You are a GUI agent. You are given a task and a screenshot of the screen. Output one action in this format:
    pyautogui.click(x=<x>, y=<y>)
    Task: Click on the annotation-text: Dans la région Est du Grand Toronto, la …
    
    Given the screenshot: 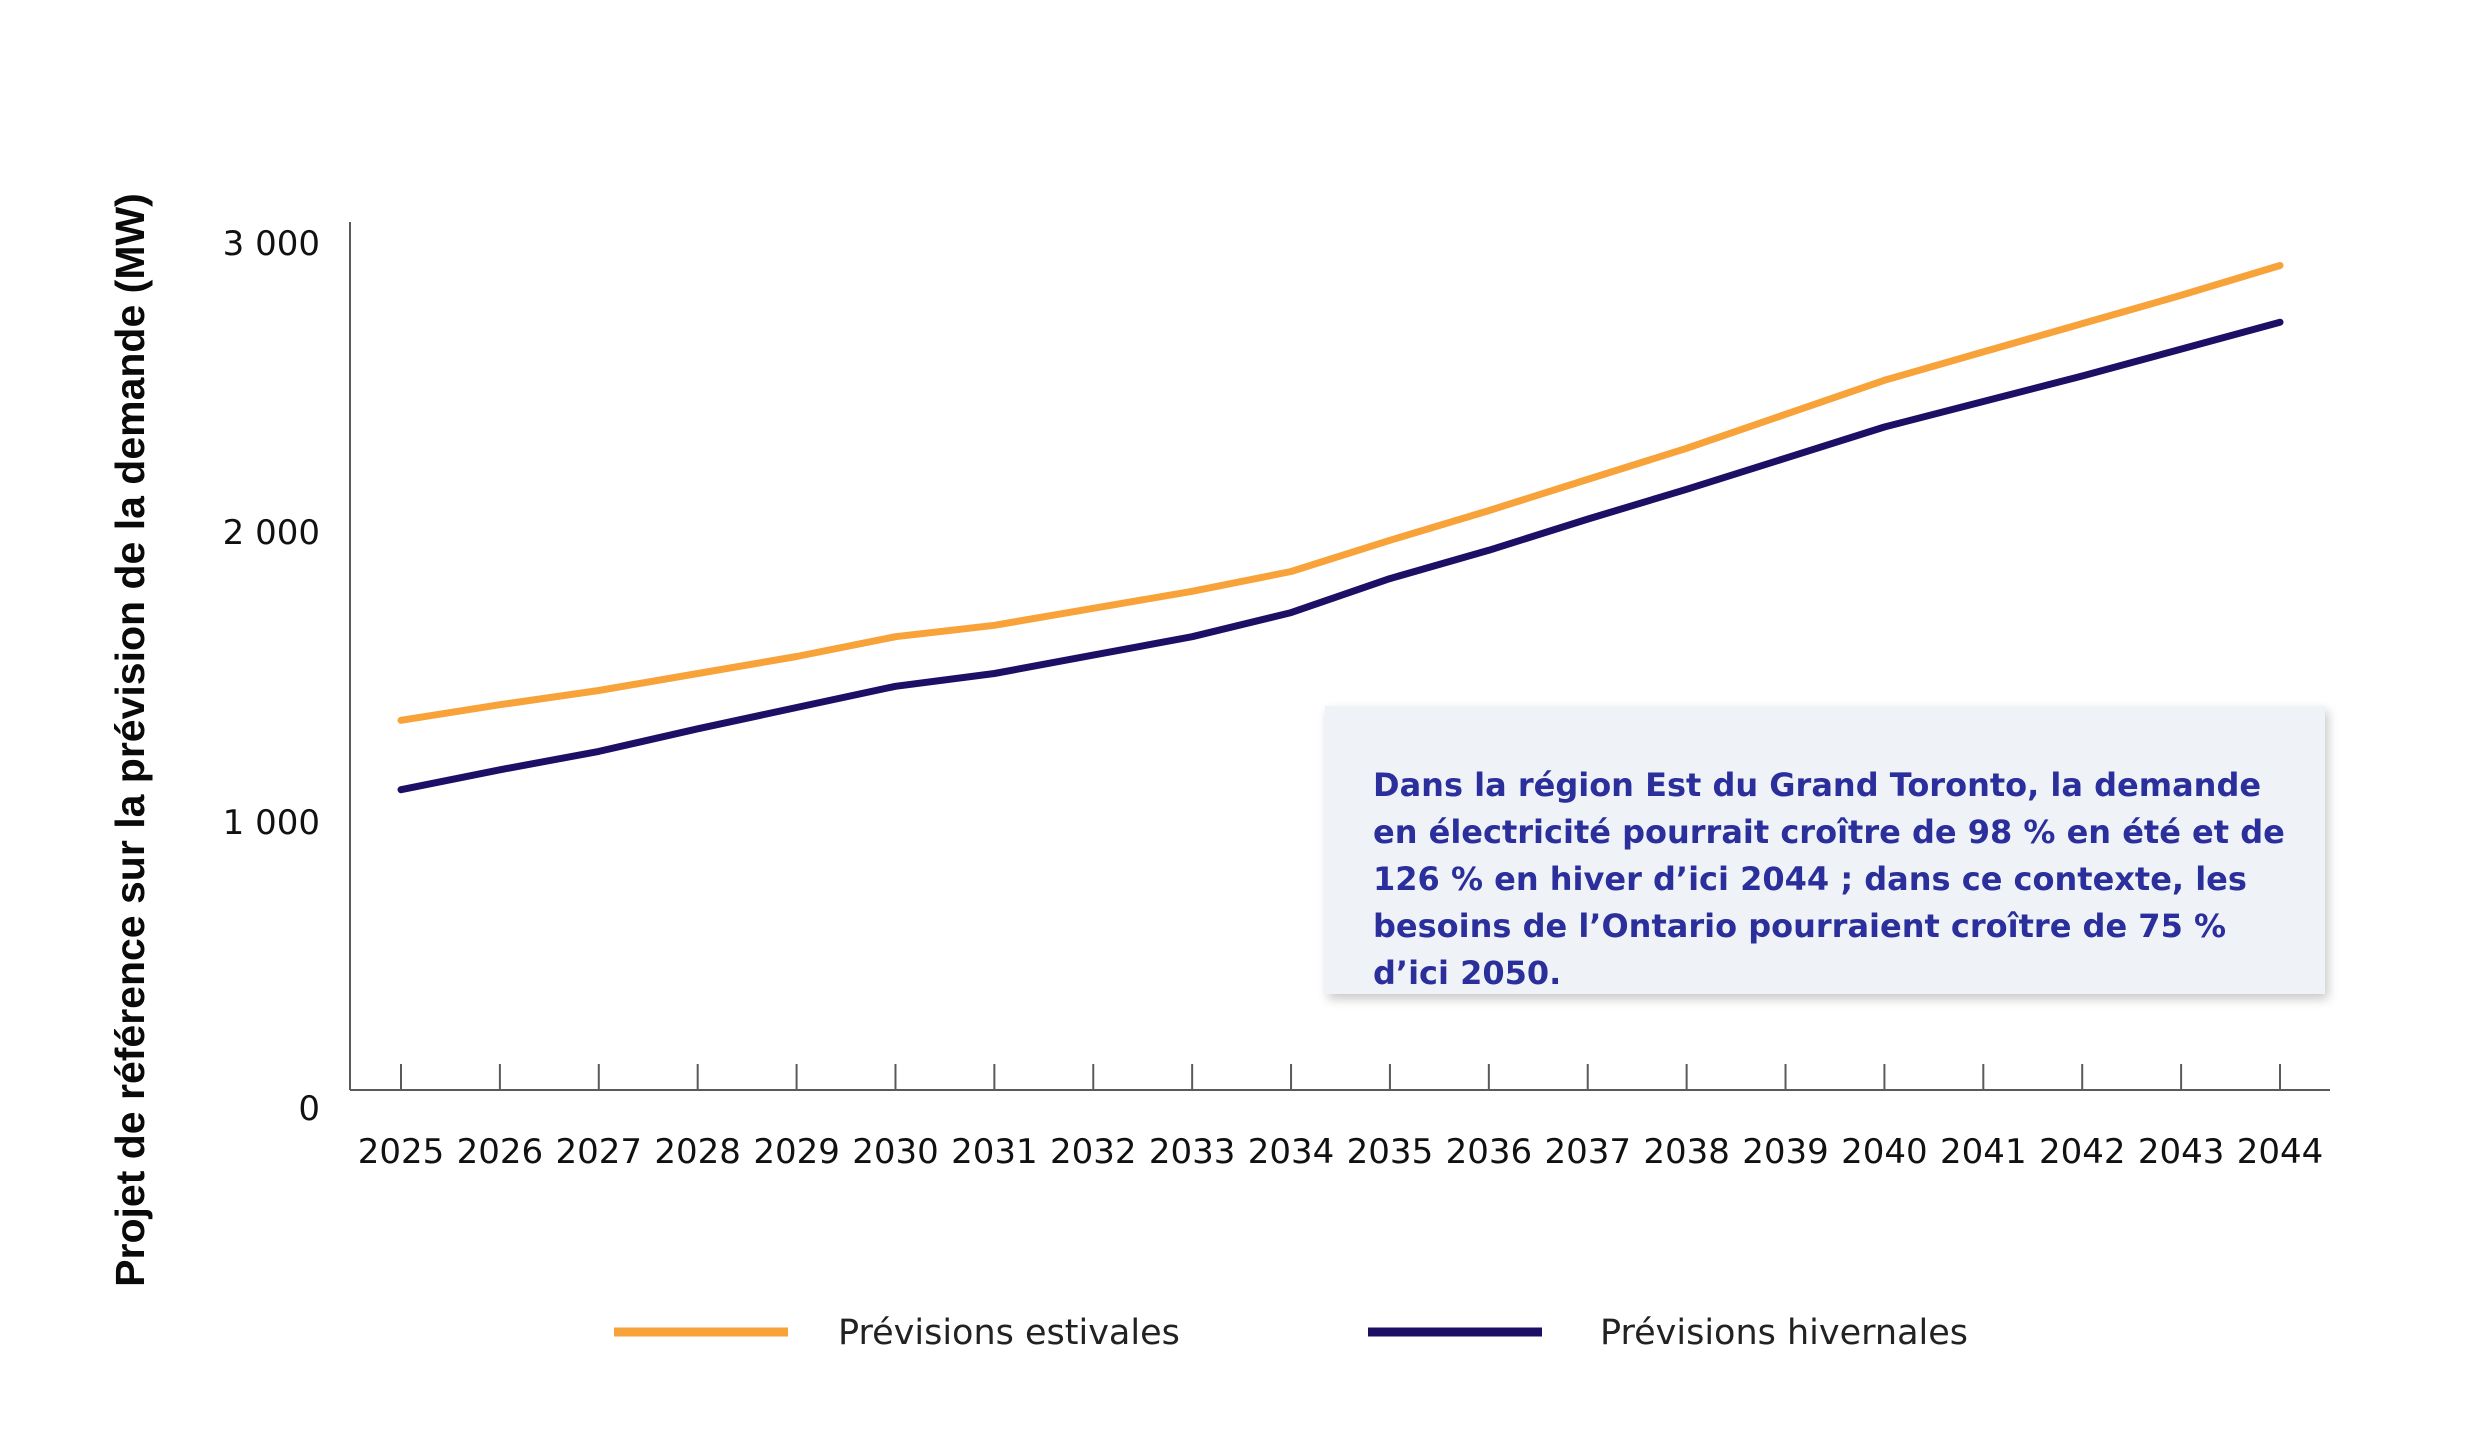 What is the action you would take?
    pyautogui.click(x=1829, y=879)
    